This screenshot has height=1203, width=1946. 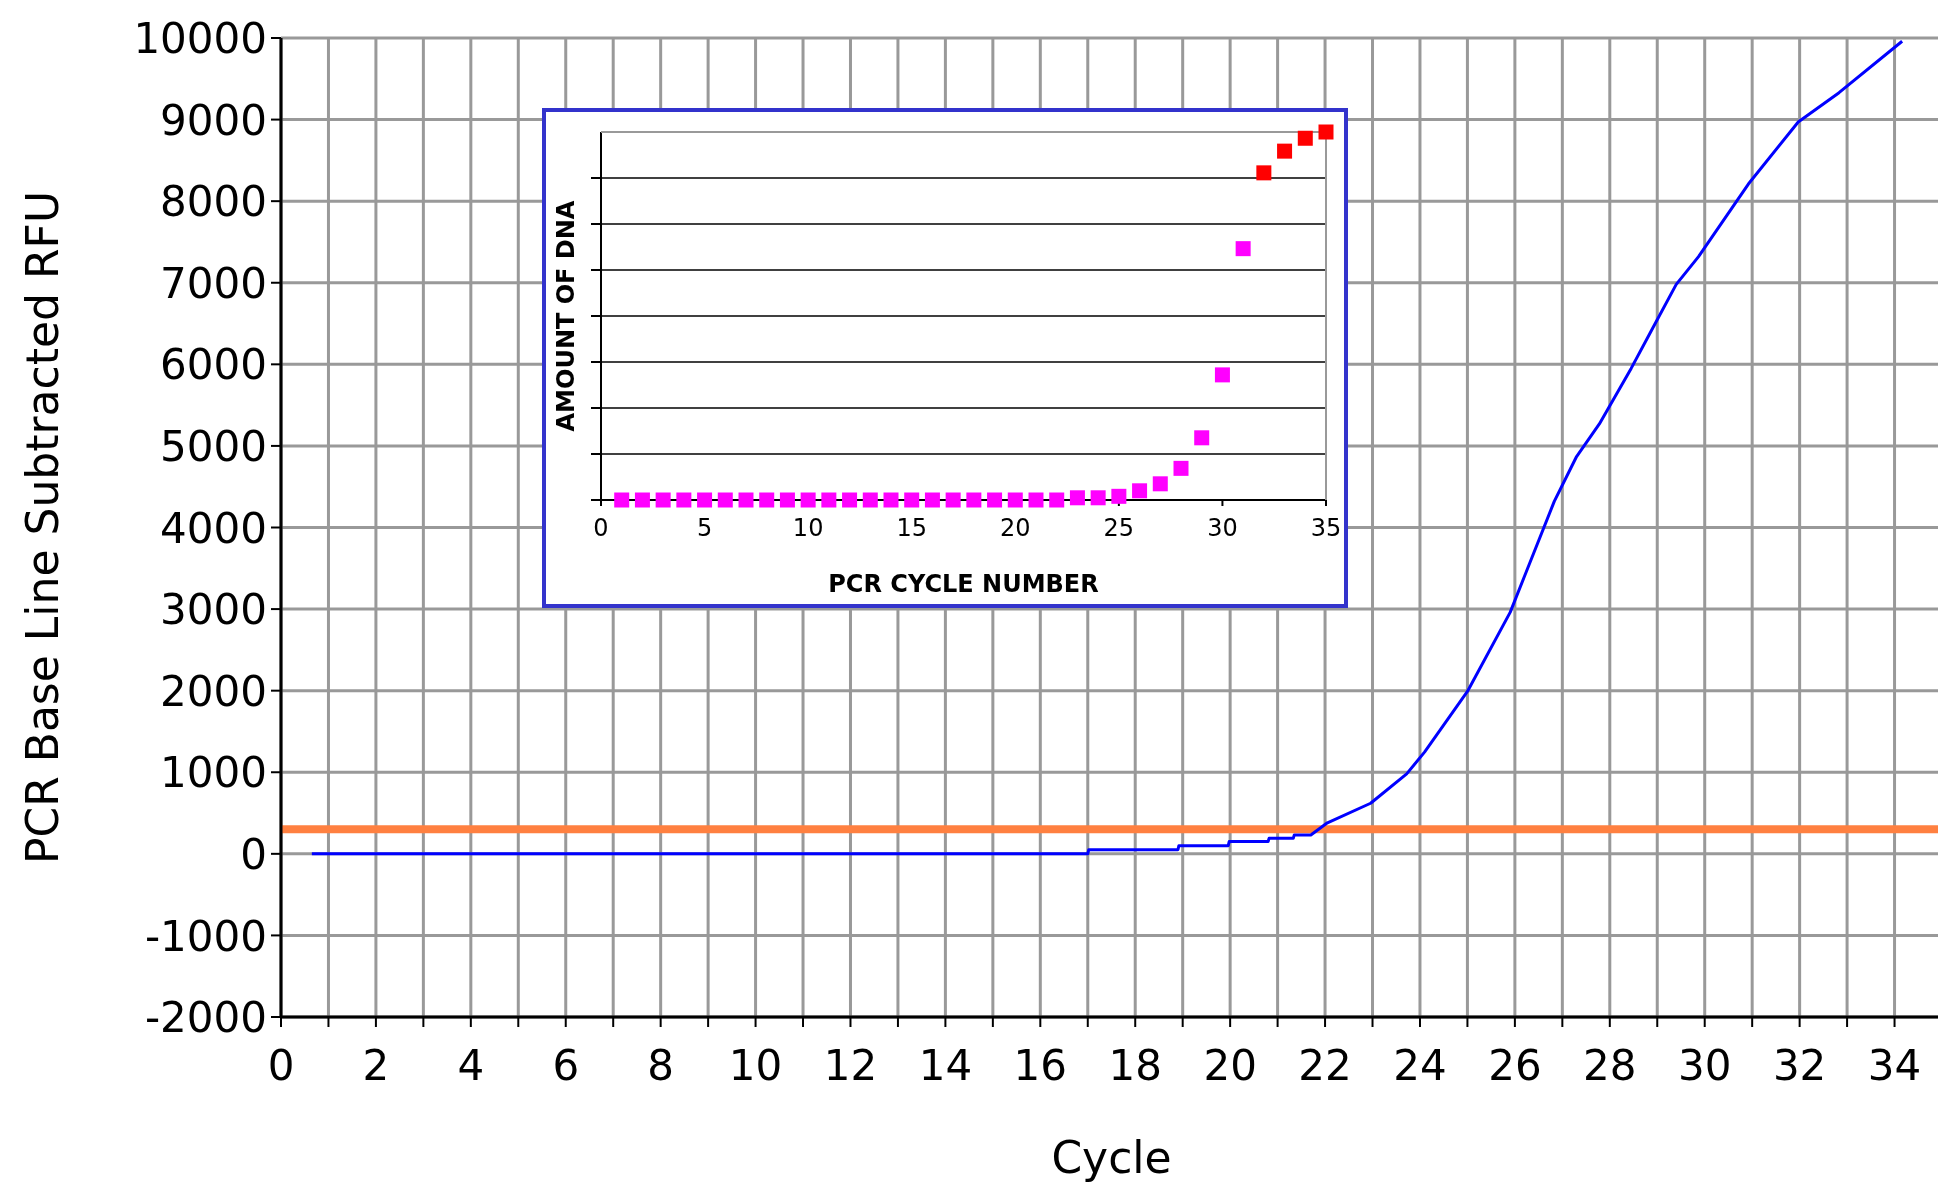 What do you see at coordinates (205, 1018) in the screenshot?
I see `y-tick-label: -2000` at bounding box center [205, 1018].